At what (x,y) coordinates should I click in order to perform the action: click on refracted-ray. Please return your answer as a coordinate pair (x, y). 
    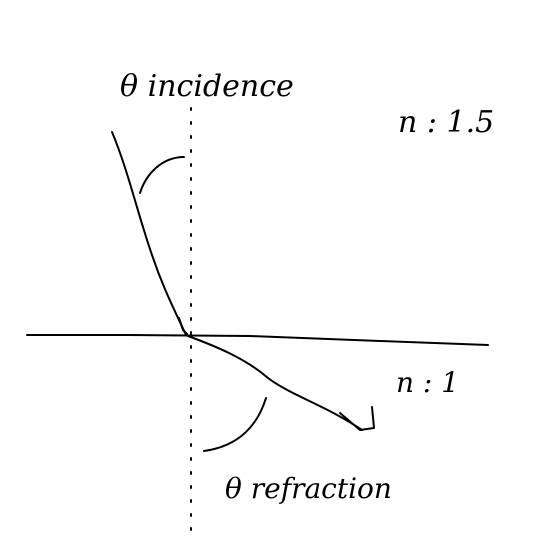
    Looking at the image, I should click on (275, 383).